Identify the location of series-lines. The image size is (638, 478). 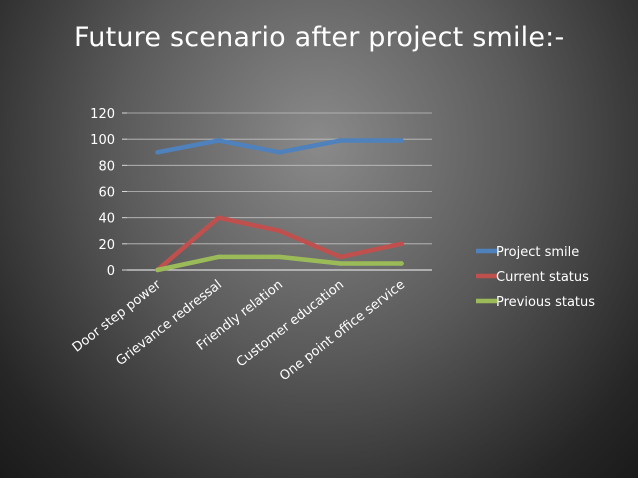
(279, 205).